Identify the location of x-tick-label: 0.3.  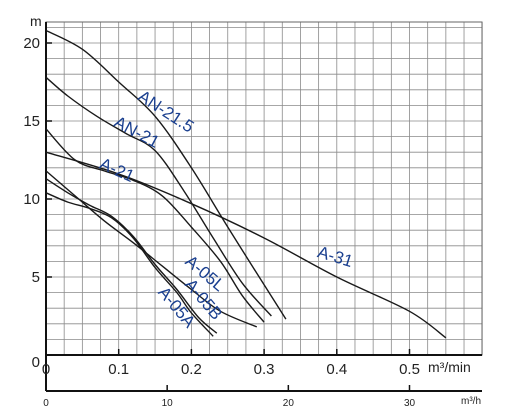
(264, 369).